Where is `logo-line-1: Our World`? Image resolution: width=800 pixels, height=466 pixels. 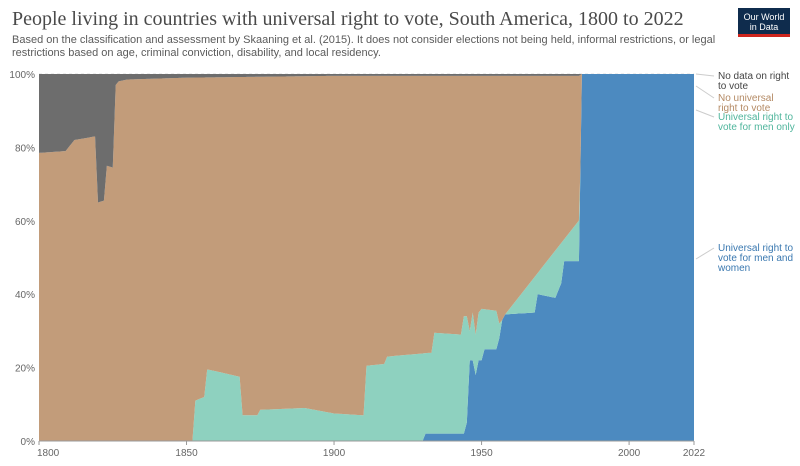 logo-line-1: Our World is located at coordinates (764, 17).